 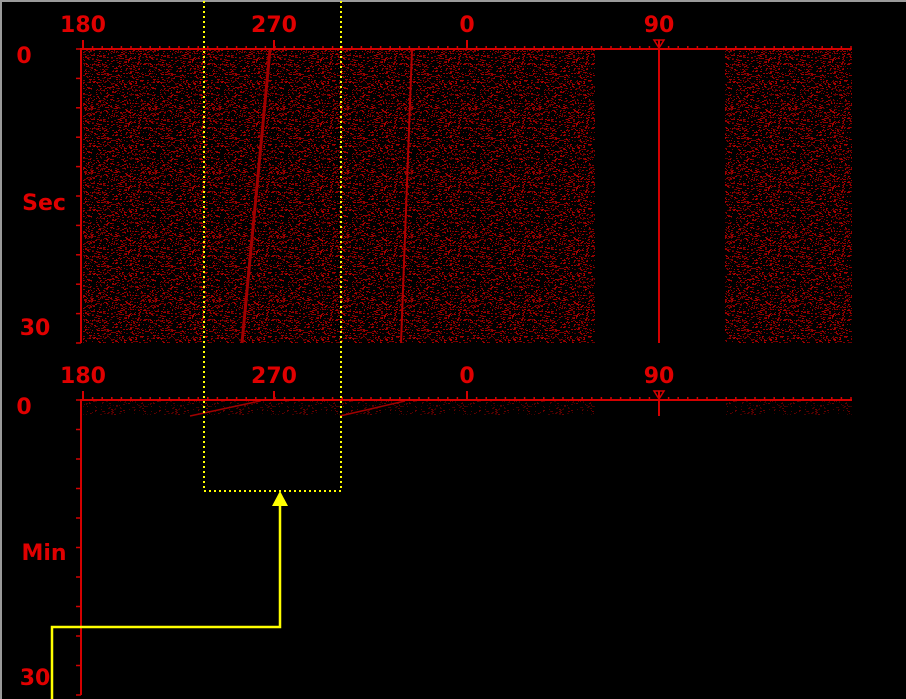 I want to click on time-unit-label: Min, so click(x=43, y=553).